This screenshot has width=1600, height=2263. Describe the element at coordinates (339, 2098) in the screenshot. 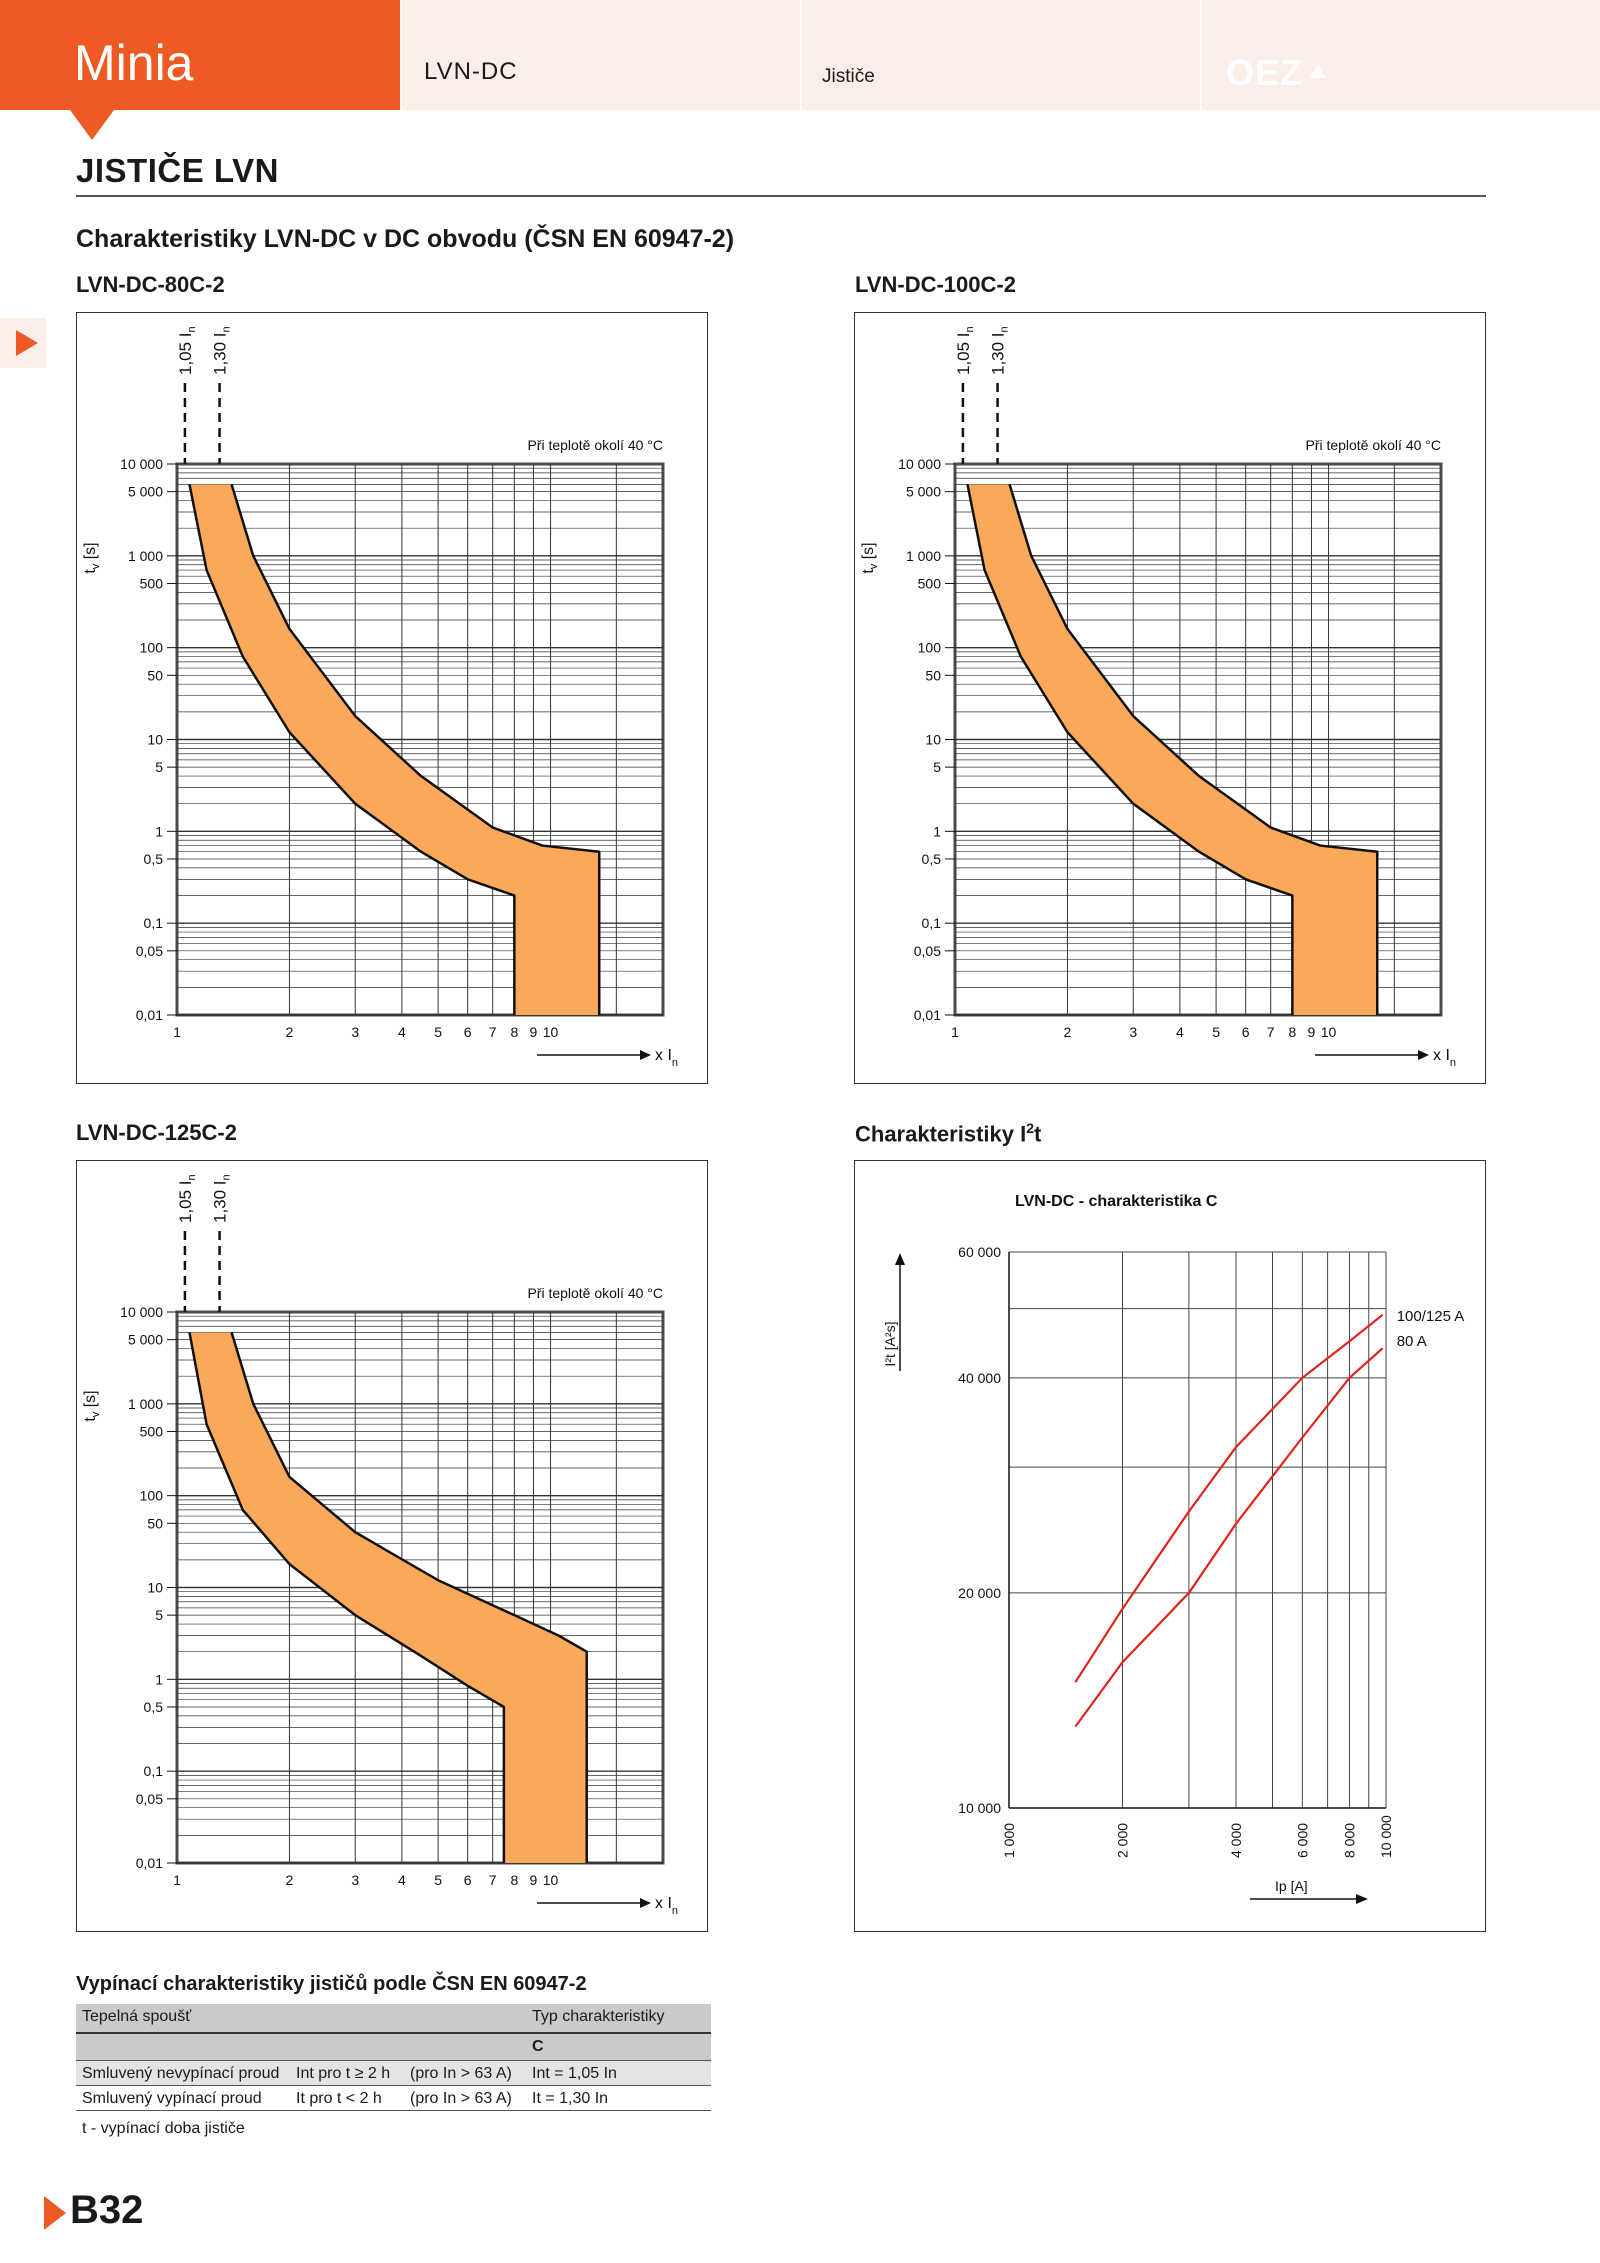

I see `row-condition: It pro t < 2 h` at that location.